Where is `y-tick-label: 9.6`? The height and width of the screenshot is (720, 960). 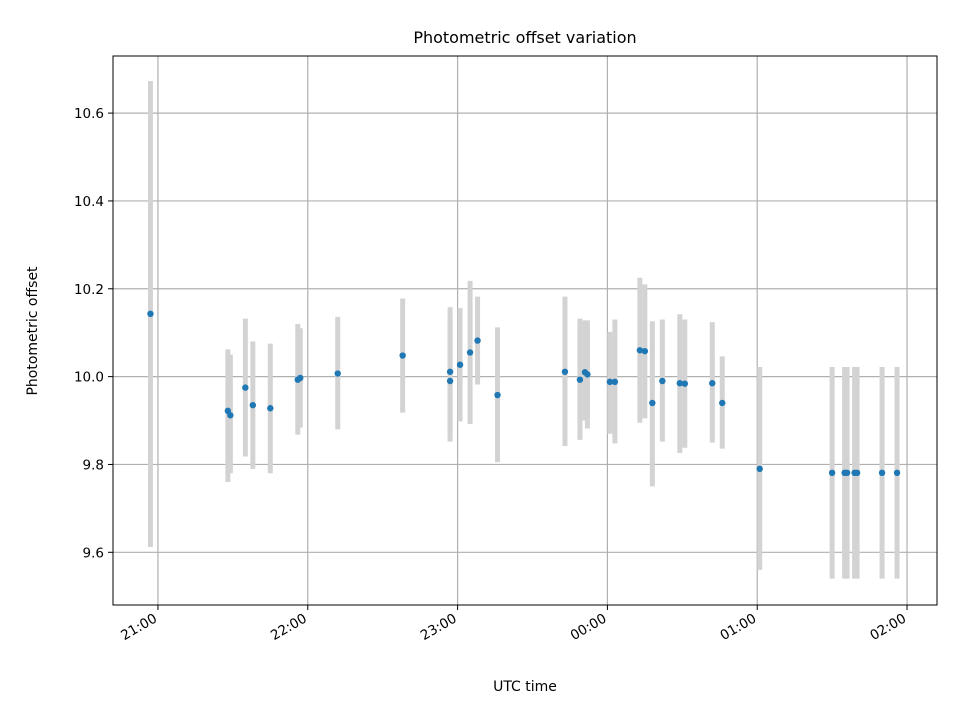 y-tick-label: 9.6 is located at coordinates (93, 553).